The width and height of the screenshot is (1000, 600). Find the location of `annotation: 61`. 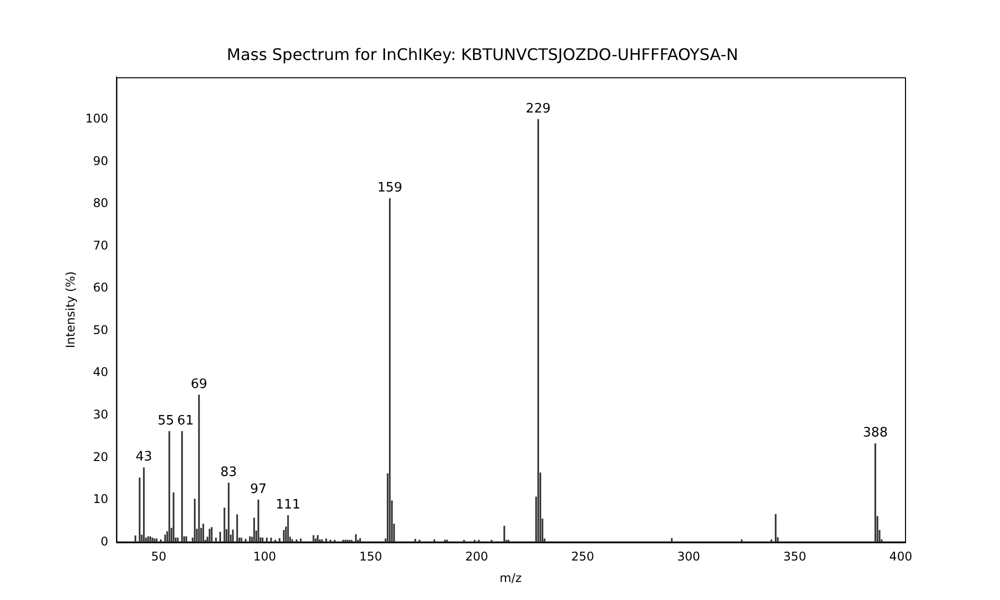

annotation: 61 is located at coordinates (185, 420).